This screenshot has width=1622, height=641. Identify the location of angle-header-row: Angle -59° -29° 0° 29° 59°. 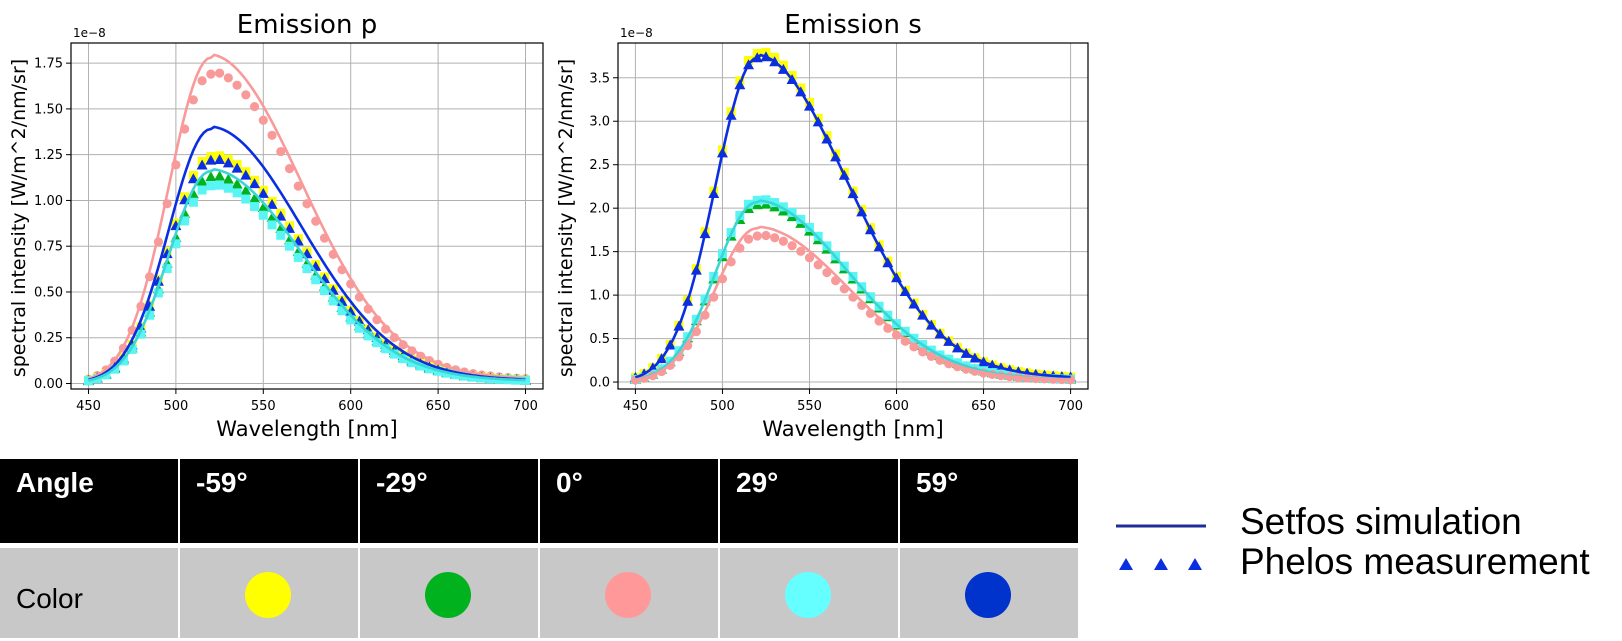
(539, 501).